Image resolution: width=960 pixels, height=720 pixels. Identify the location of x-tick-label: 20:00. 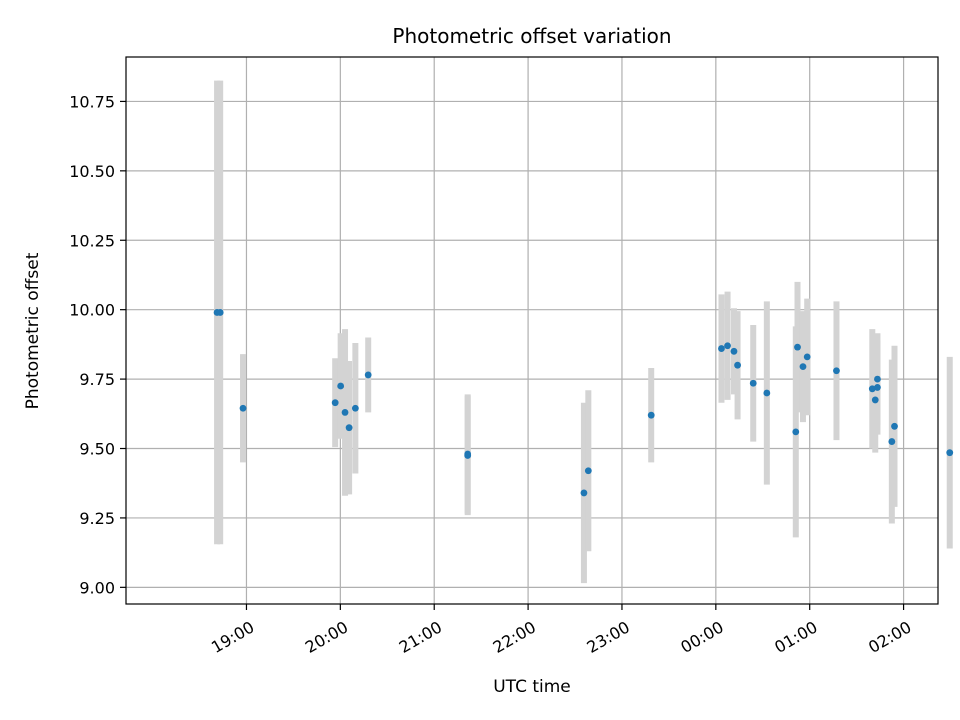
(326, 637).